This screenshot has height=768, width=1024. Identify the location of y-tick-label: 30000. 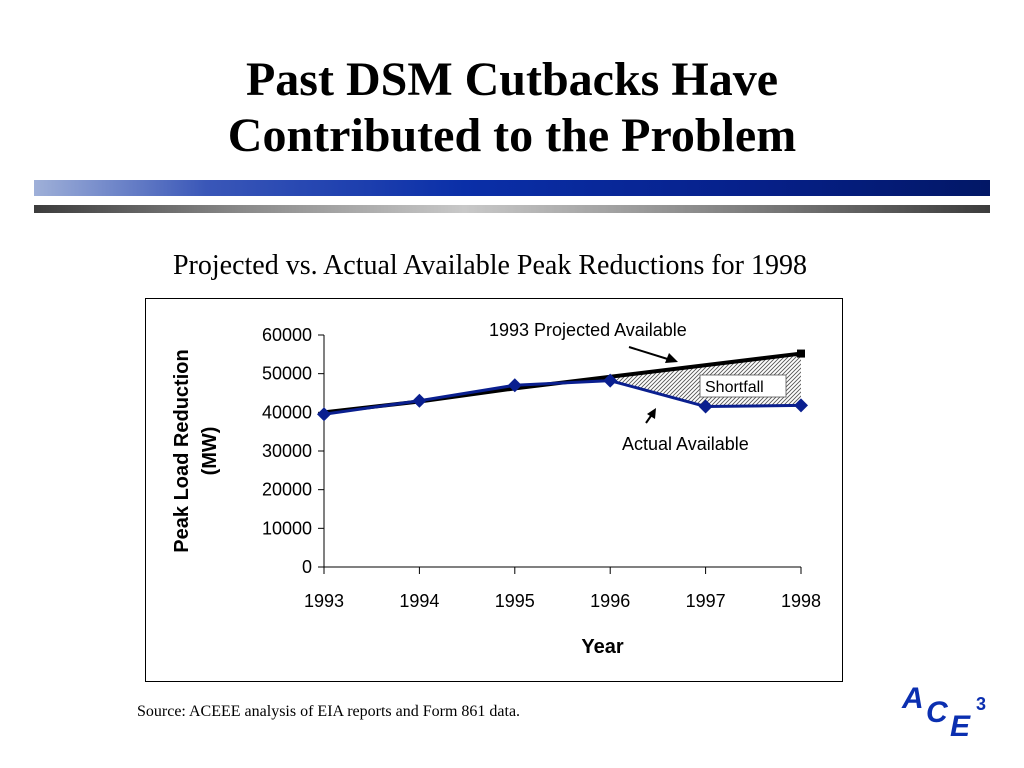
(287, 451).